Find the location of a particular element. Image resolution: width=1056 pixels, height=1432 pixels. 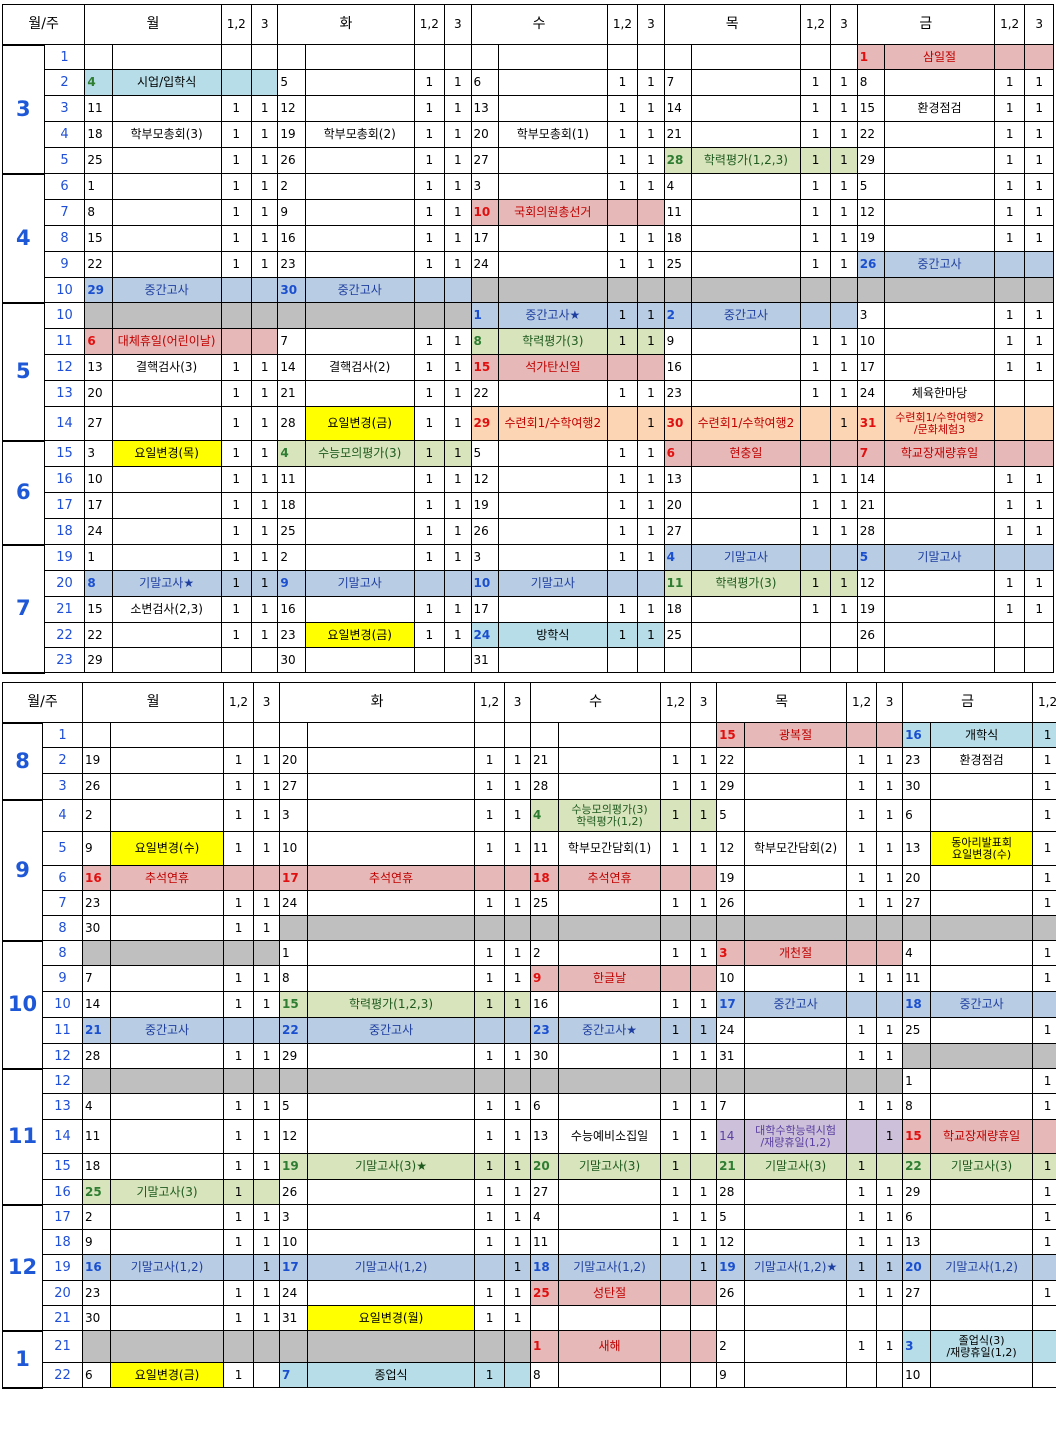

date-cell: 21 is located at coordinates (291, 393).